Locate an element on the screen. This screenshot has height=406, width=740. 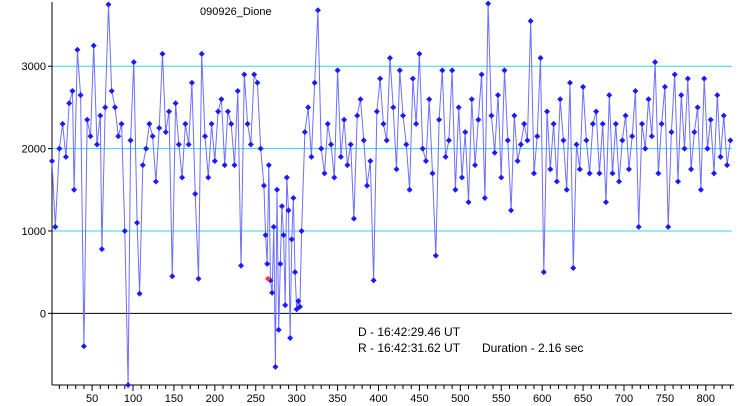
x-tick-label: 650 is located at coordinates (583, 399).